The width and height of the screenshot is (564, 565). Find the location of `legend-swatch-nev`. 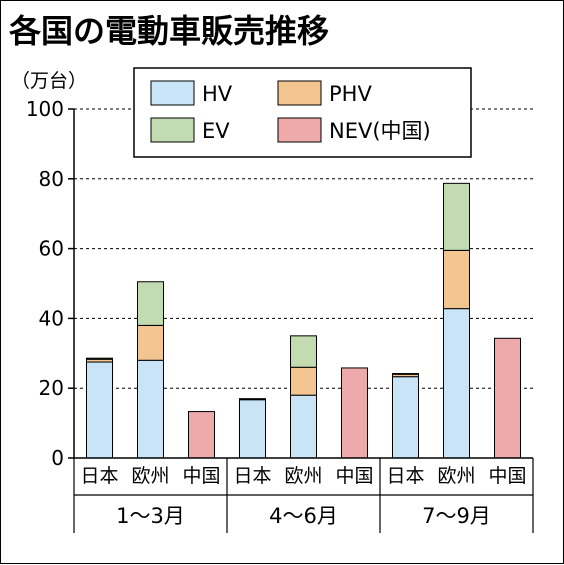

legend-swatch-nev is located at coordinates (299, 130).